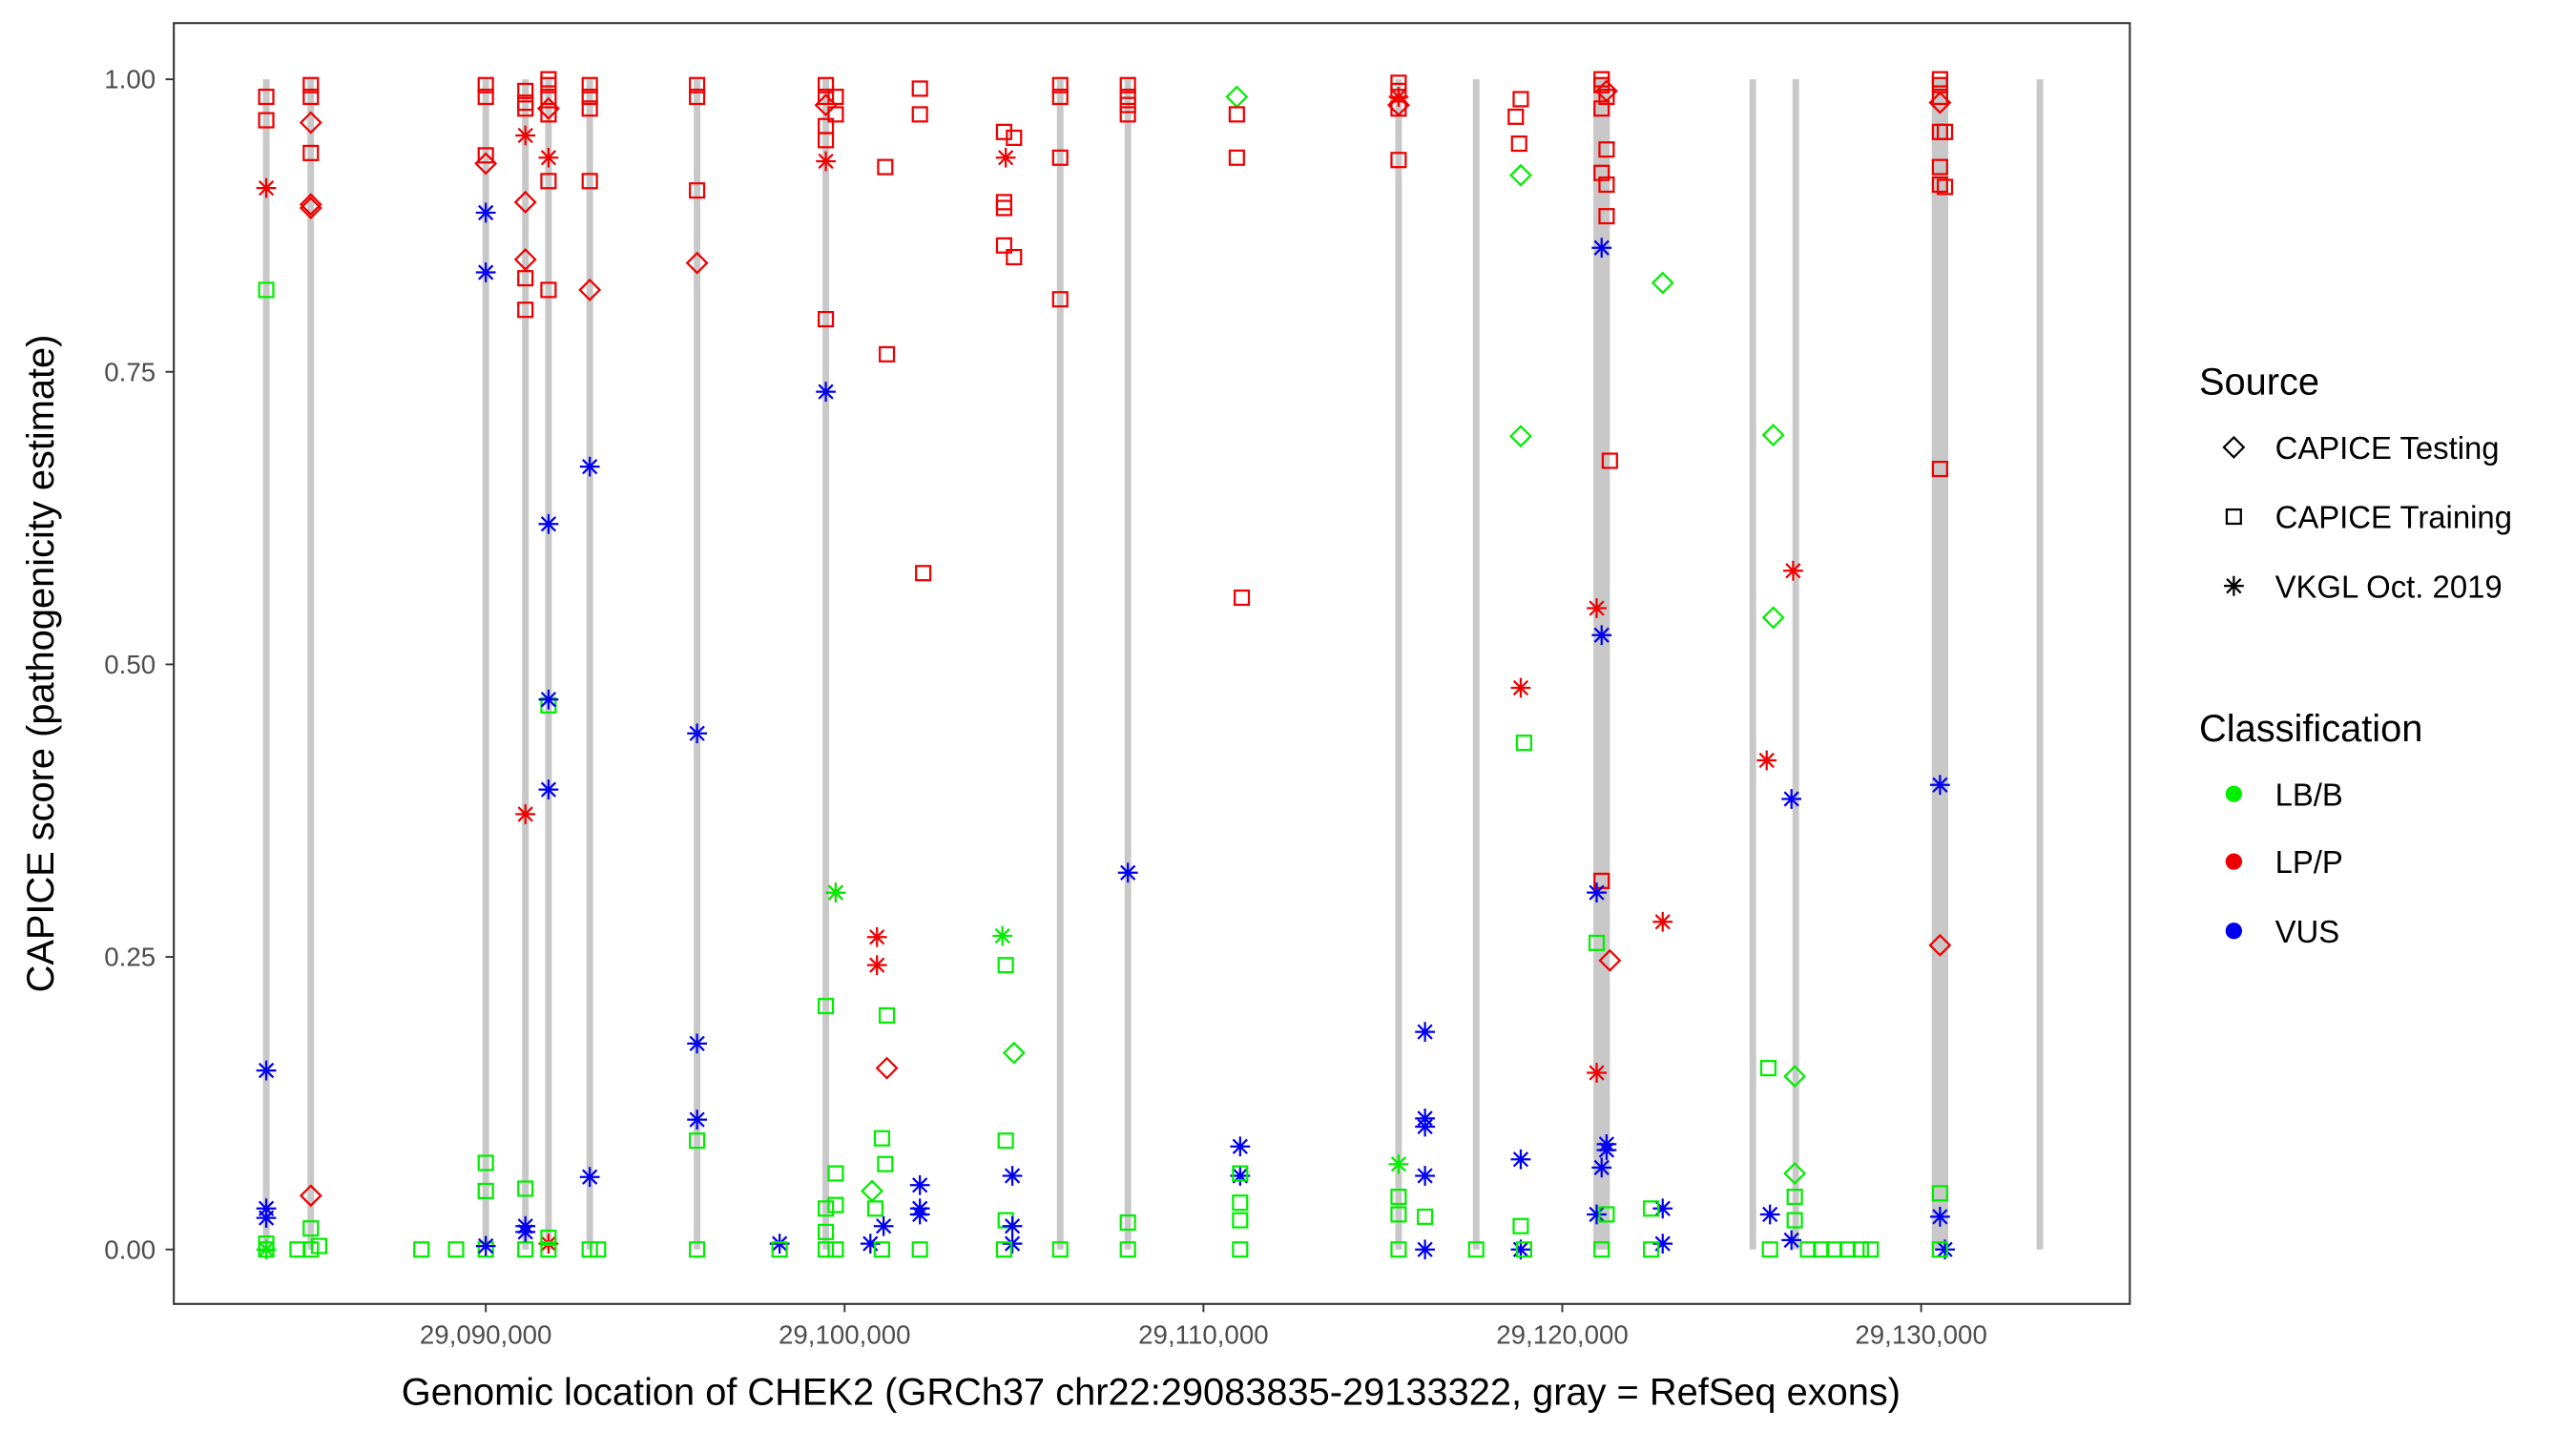  I want to click on y-axis: 0.00 0.25 0.50 0.75 1.00, so click(139, 664).